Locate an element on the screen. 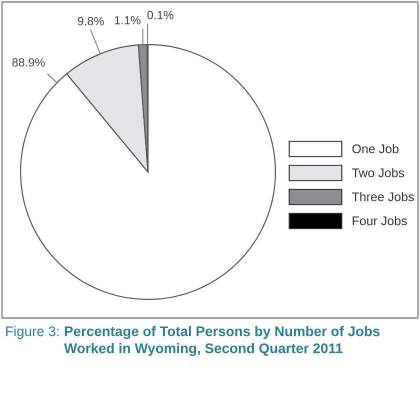 Image resolution: width=420 pixels, height=396 pixels. legend-label: Two Jobs is located at coordinates (378, 173).